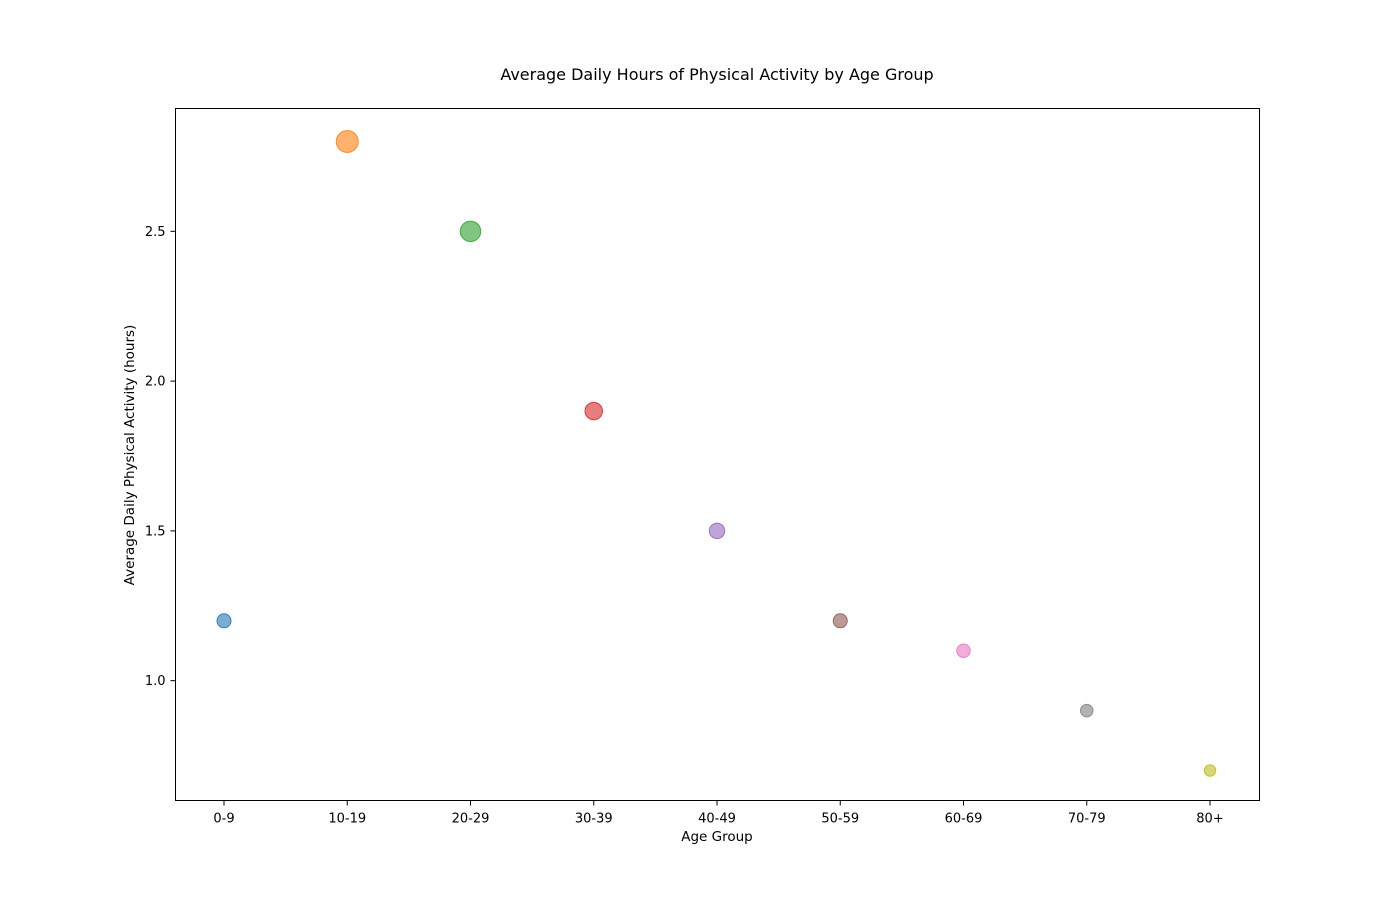 This screenshot has height=904, width=1400. I want to click on y-tick-label: 2.5, so click(155, 232).